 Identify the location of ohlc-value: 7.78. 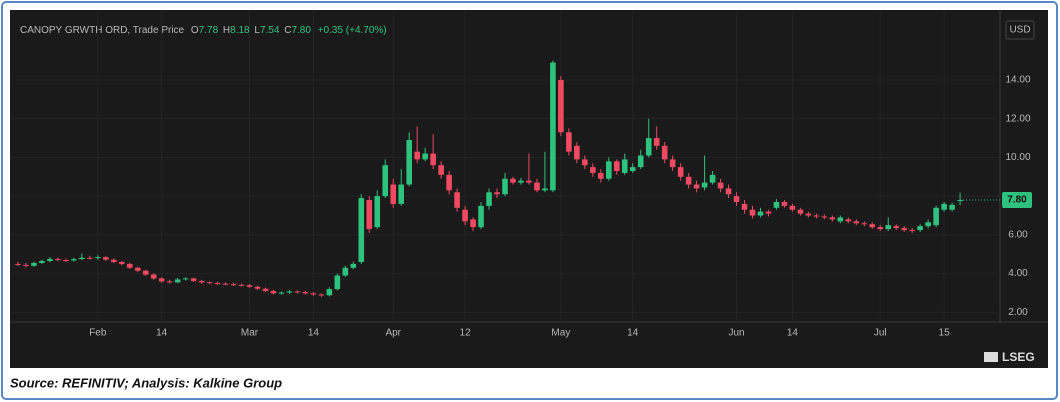
(209, 30).